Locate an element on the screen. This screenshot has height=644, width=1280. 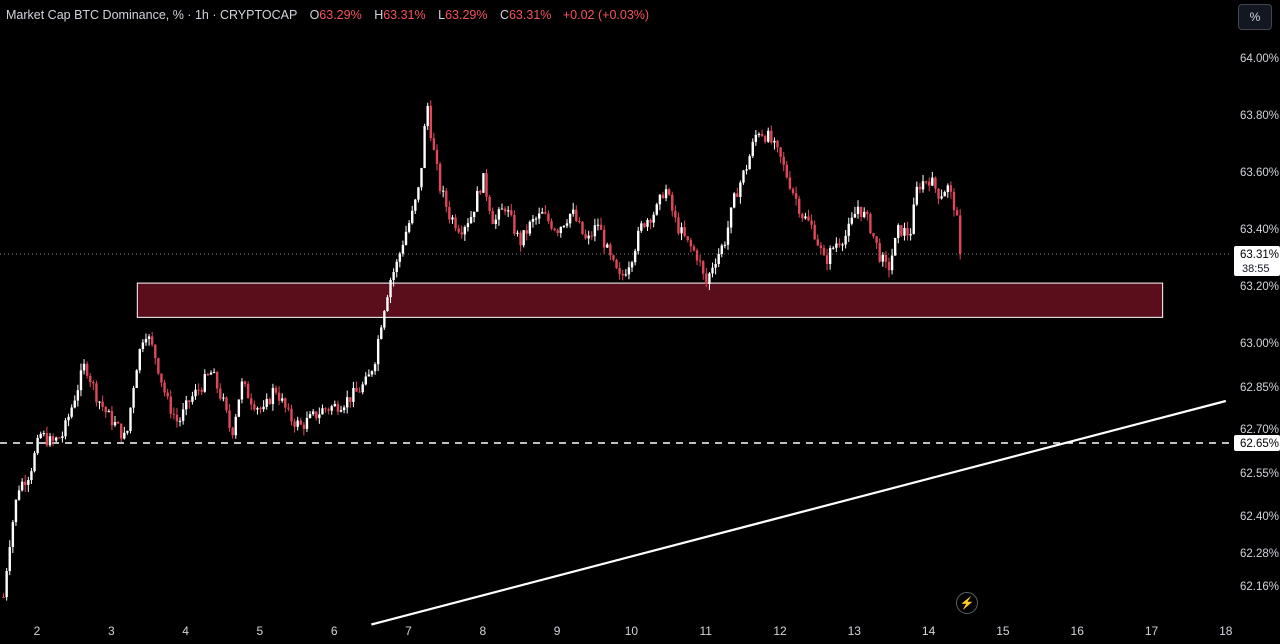
lightning-icon: ⚡ is located at coordinates (967, 603).